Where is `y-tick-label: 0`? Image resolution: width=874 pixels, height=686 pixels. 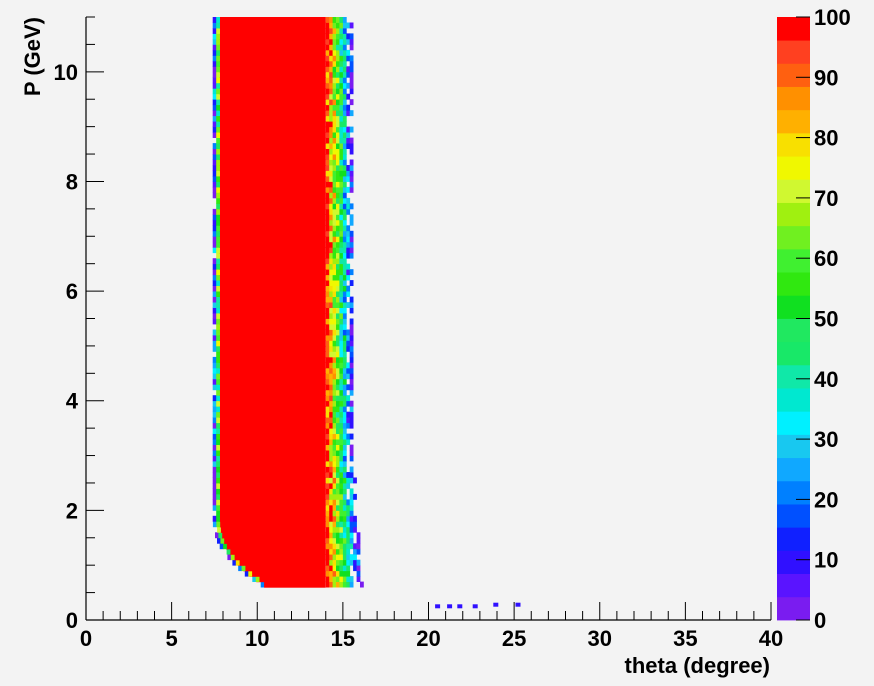 y-tick-label: 0 is located at coordinates (72, 620).